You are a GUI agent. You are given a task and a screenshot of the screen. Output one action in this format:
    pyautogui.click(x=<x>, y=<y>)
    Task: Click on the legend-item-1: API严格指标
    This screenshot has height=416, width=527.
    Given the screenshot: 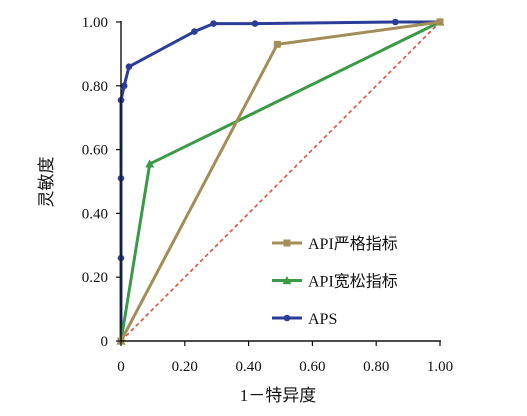 What is the action you would take?
    pyautogui.click(x=335, y=244)
    